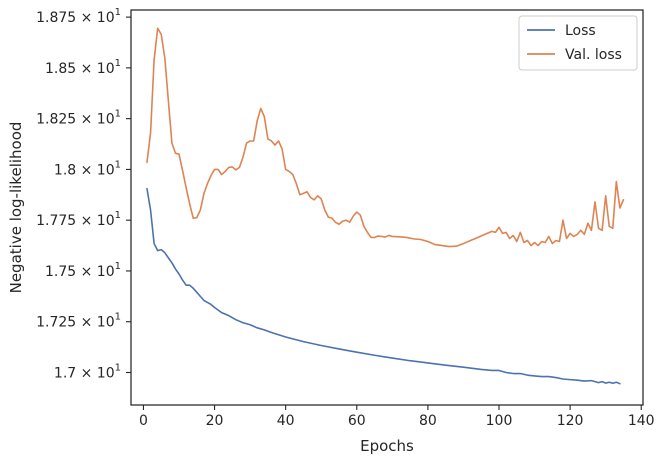  I want to click on x-tick-label: 60, so click(357, 421).